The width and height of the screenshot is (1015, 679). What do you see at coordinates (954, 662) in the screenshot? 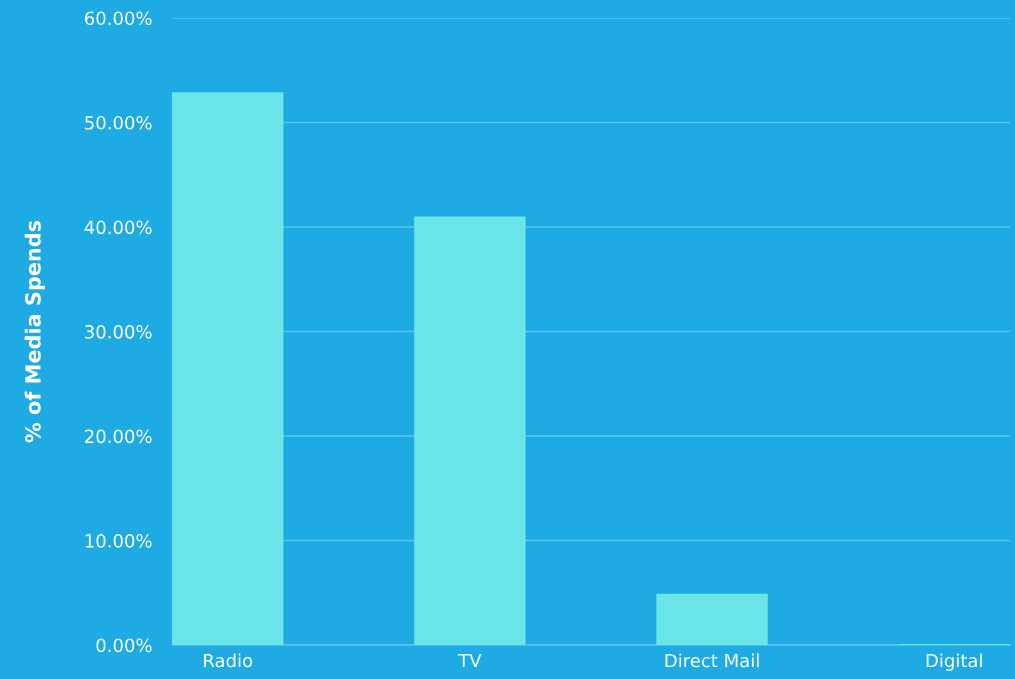
I see `x-tick-label: Digital` at bounding box center [954, 662].